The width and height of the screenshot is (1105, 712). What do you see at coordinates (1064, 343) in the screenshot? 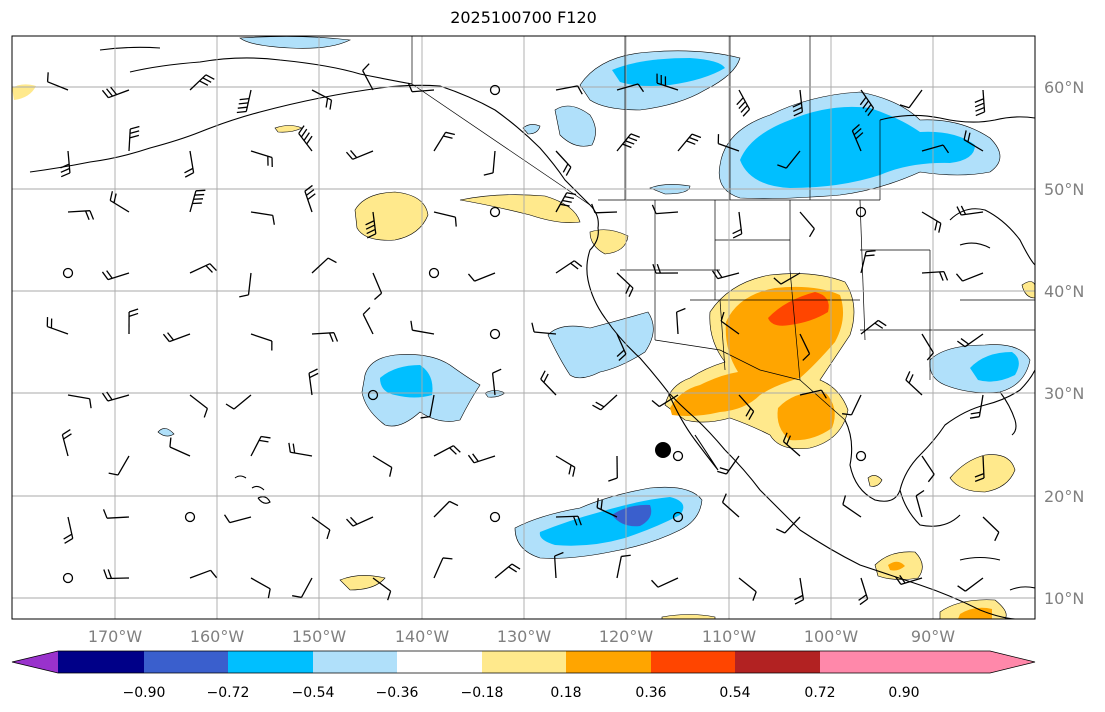
I see `latitude-labels: 60°N 50°N 40°N 30°N 20°N 10°N` at bounding box center [1064, 343].